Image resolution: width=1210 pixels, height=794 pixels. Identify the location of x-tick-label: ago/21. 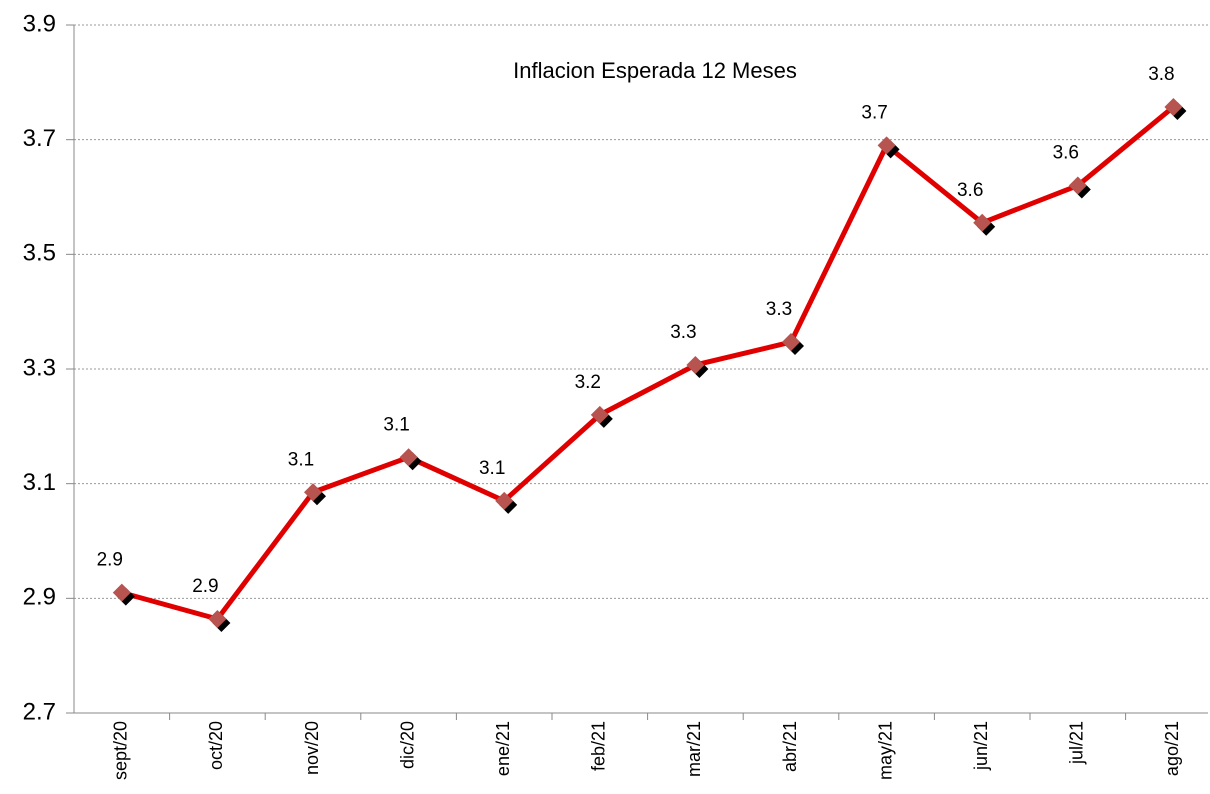
(1172, 748).